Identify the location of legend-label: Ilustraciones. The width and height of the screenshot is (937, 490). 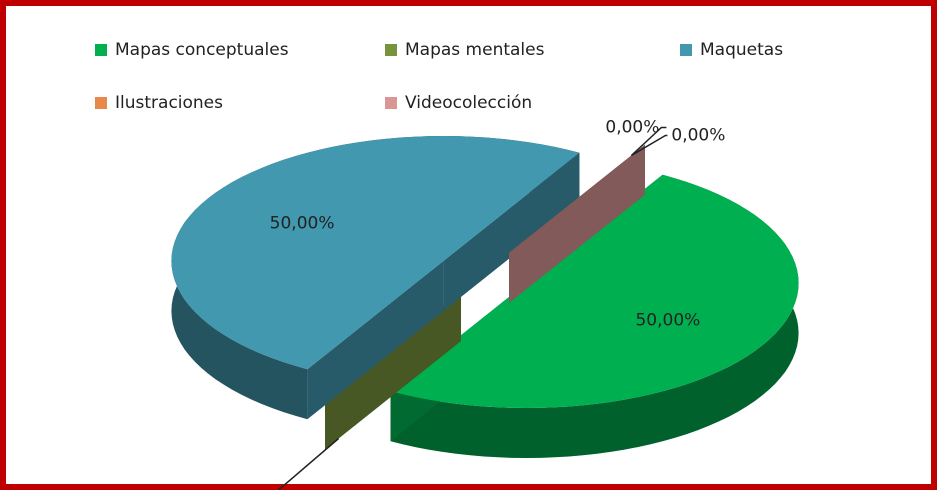
(169, 103).